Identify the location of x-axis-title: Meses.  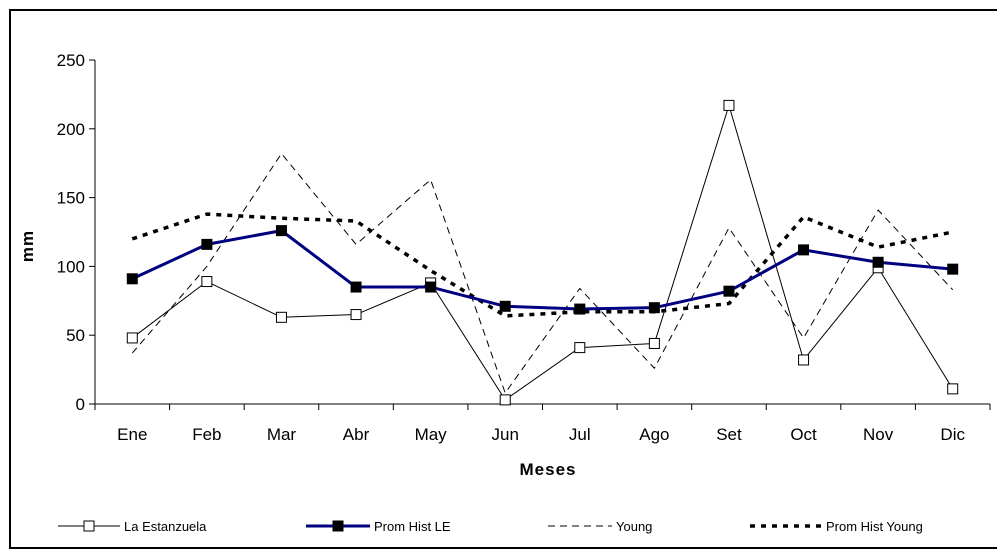
(548, 469).